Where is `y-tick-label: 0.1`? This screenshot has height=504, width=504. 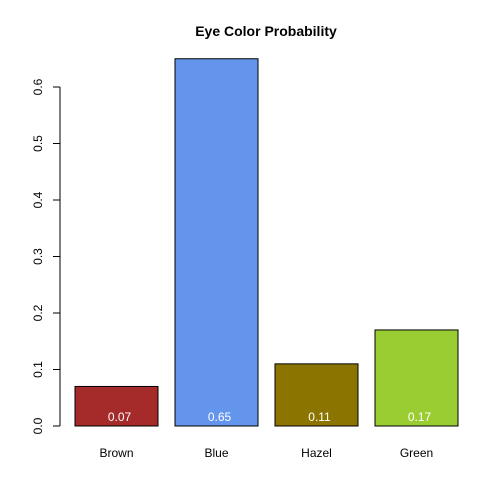
y-tick-label: 0.1 is located at coordinates (38, 369).